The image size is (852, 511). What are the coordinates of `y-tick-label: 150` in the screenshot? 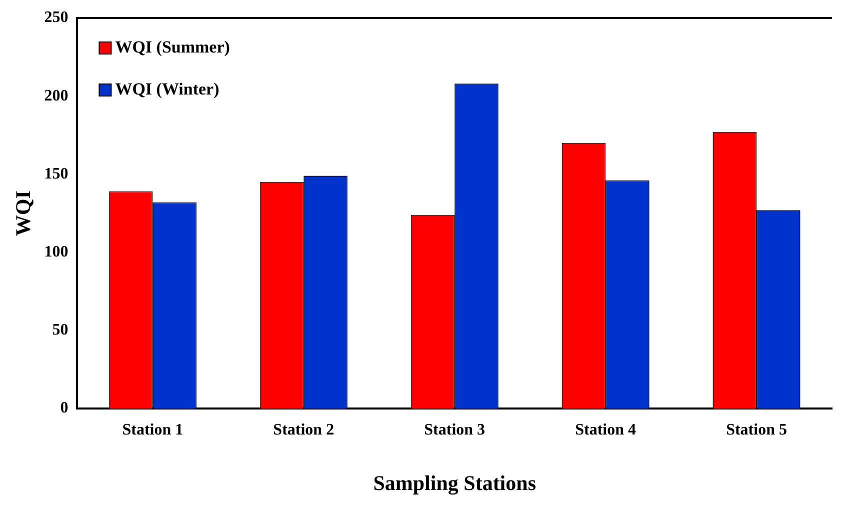 It's located at (56, 173).